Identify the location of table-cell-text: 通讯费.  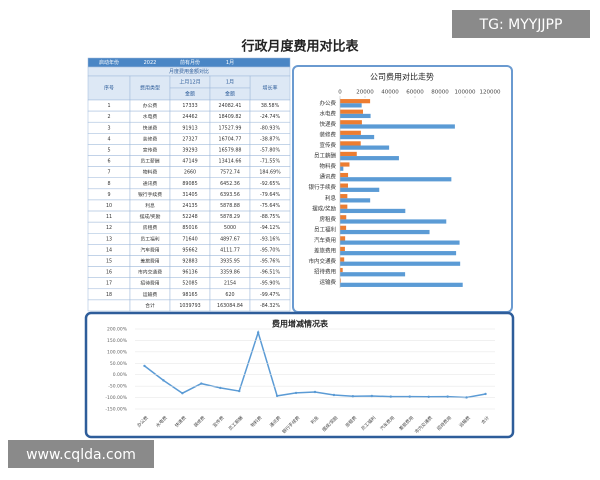
(150, 183).